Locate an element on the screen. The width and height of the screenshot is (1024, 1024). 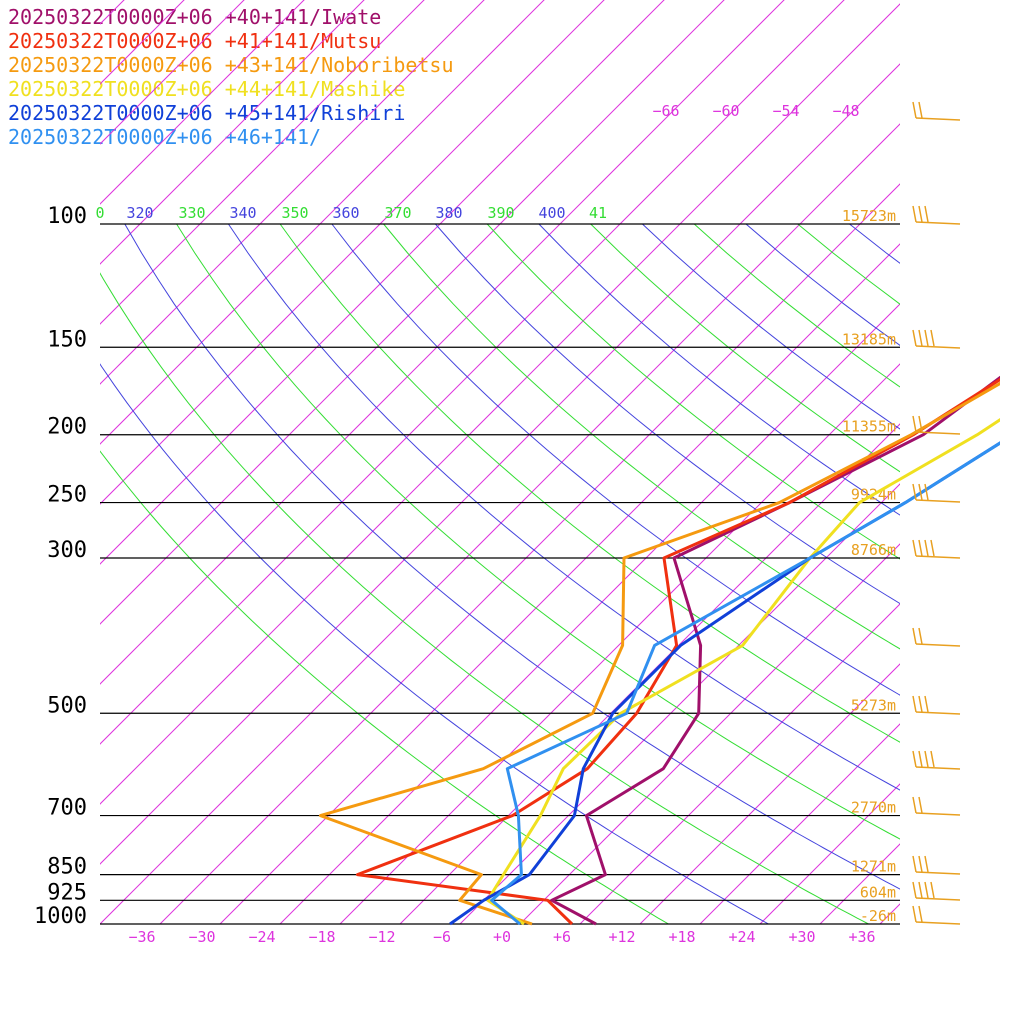
theta-label: 350 is located at coordinates (294, 213).